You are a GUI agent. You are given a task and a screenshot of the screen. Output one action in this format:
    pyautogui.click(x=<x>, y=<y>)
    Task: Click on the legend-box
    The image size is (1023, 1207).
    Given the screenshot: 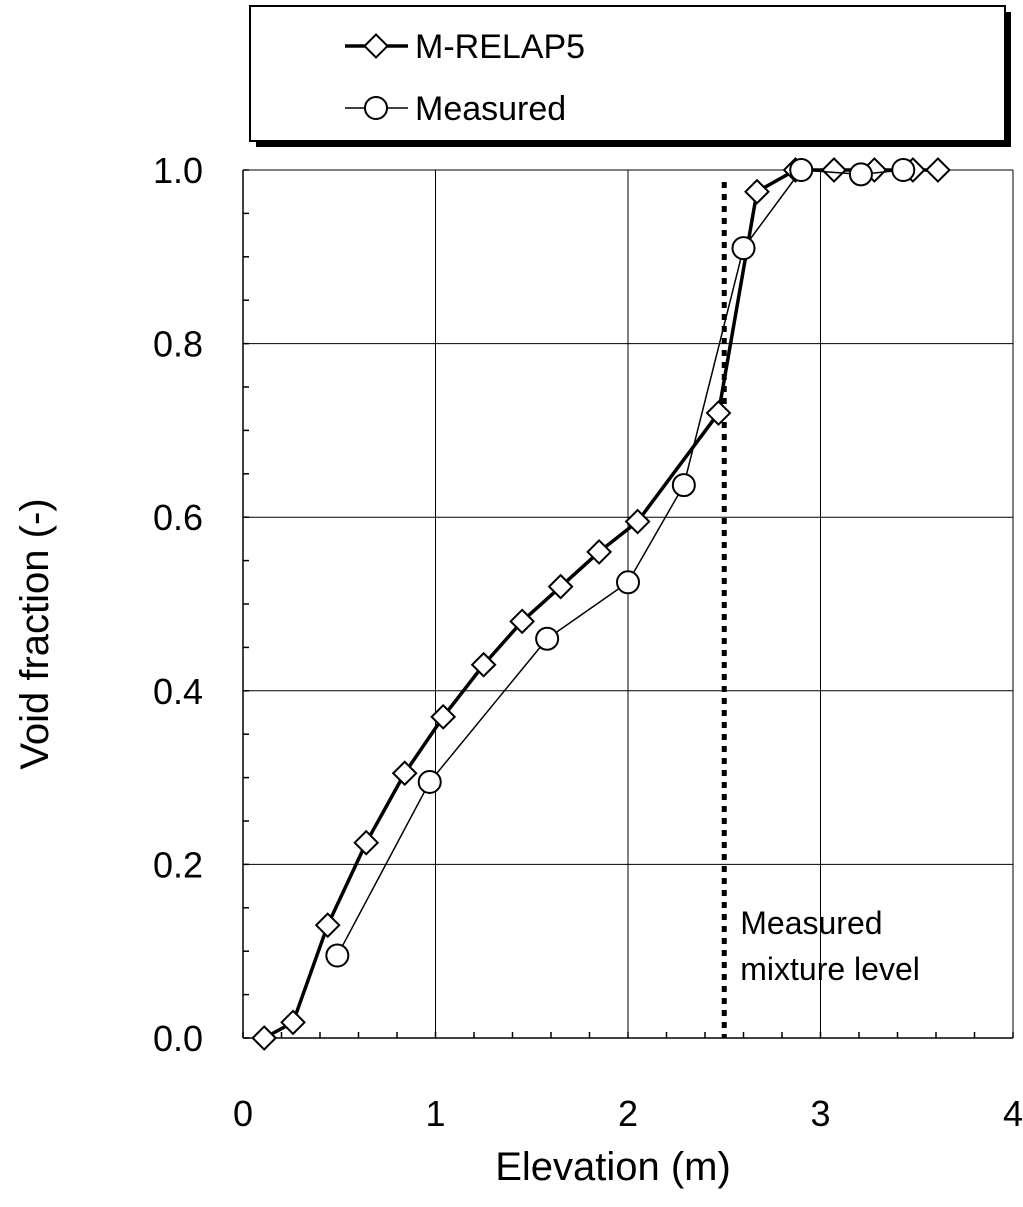 What is the action you would take?
    pyautogui.click(x=627, y=73)
    